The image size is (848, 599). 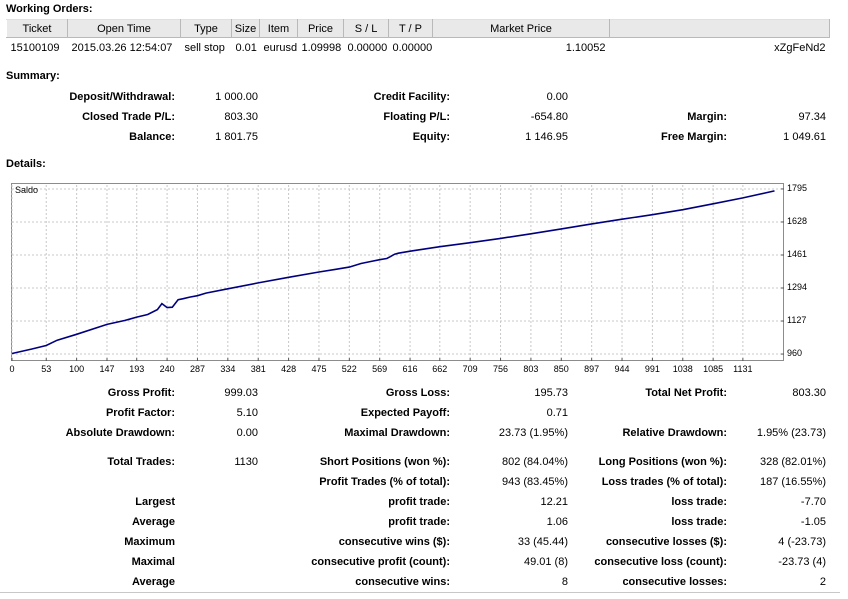 What do you see at coordinates (549, 117) in the screenshot?
I see `floating-pl-value: -654.80` at bounding box center [549, 117].